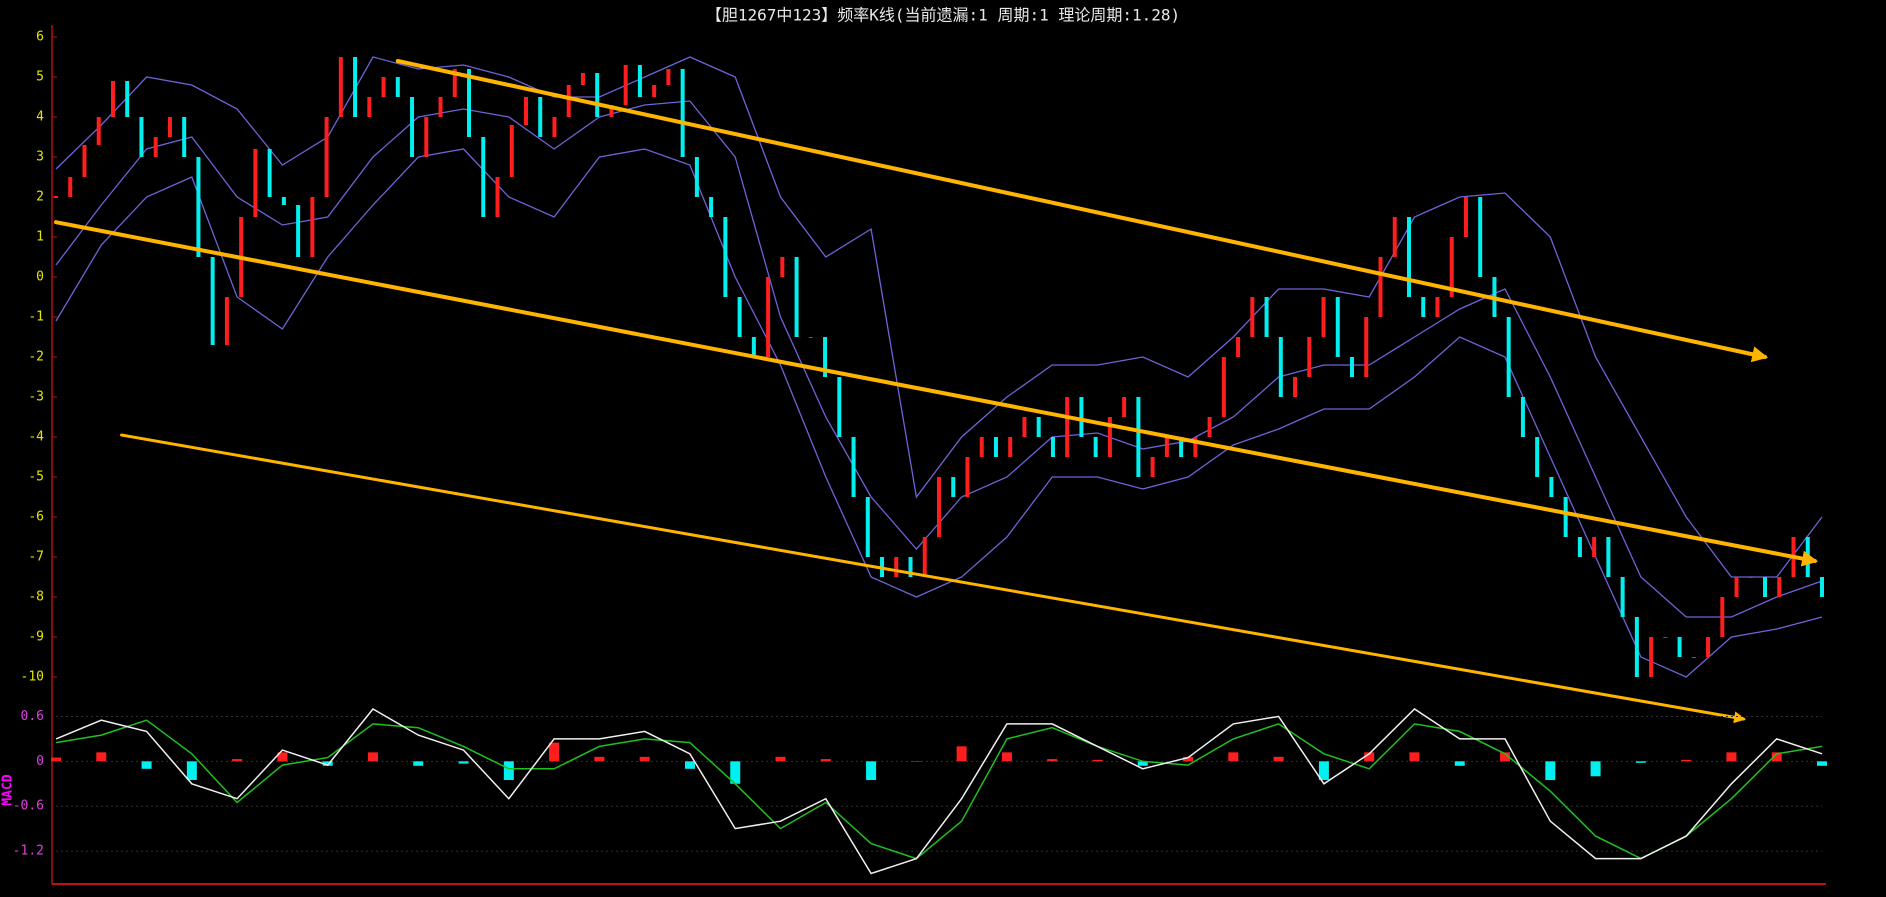 This screenshot has height=897, width=1886. I want to click on y-tick-label: 6, so click(40, 37).